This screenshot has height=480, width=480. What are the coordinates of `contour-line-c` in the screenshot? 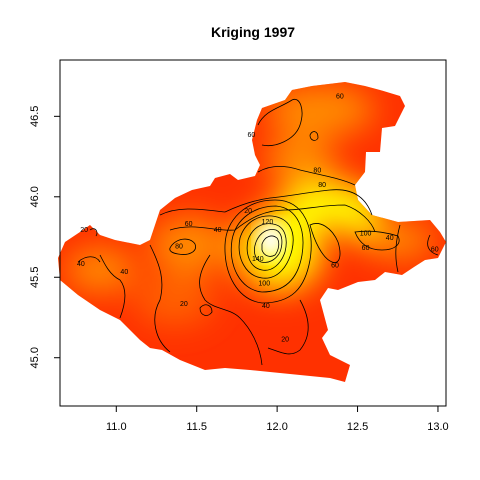 It's located at (306, 176).